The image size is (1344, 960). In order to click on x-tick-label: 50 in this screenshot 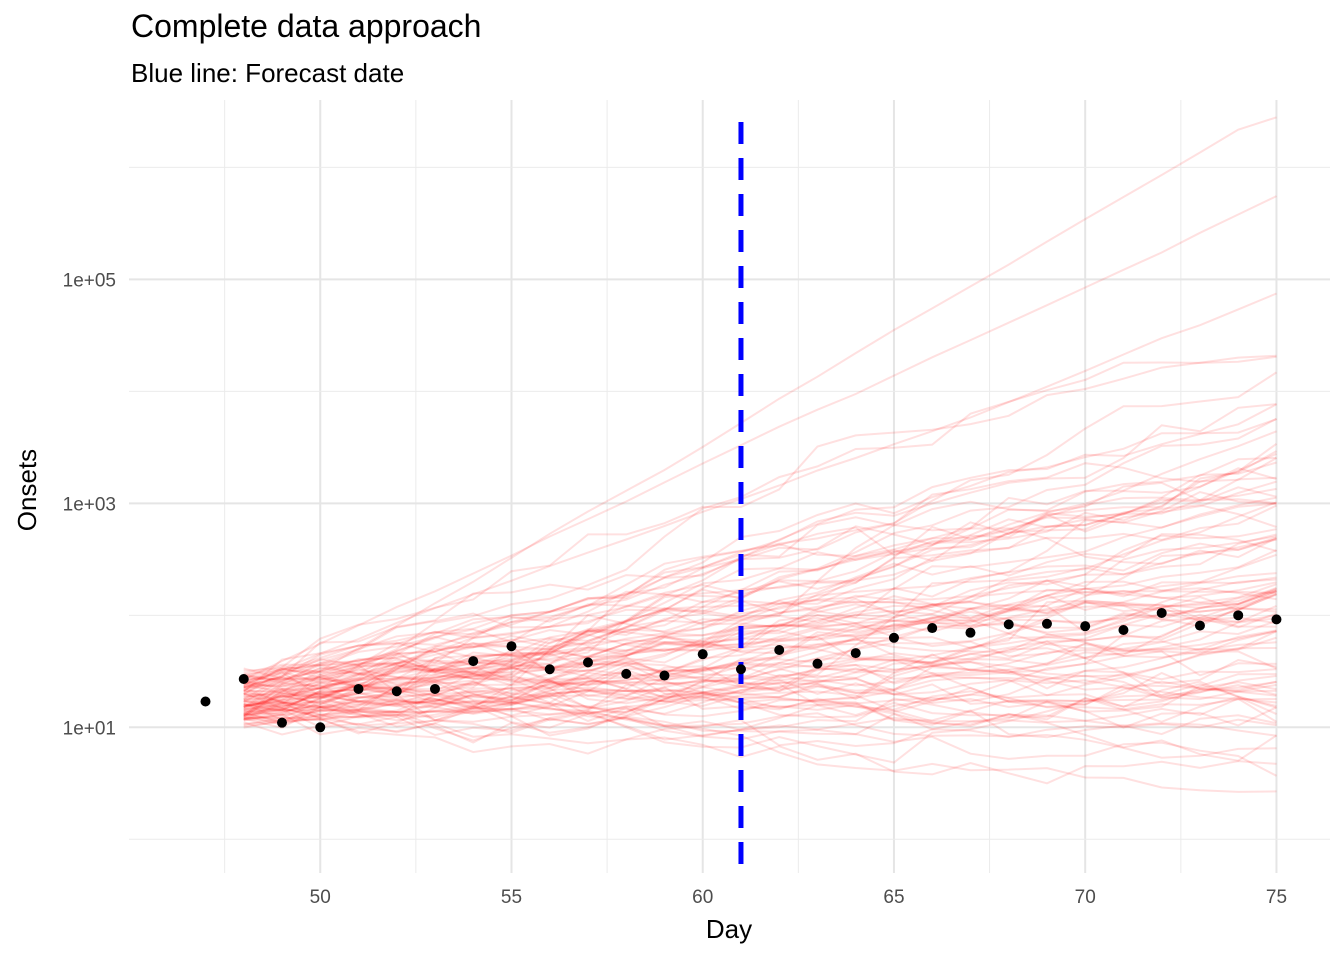, I will do `click(320, 897)`.